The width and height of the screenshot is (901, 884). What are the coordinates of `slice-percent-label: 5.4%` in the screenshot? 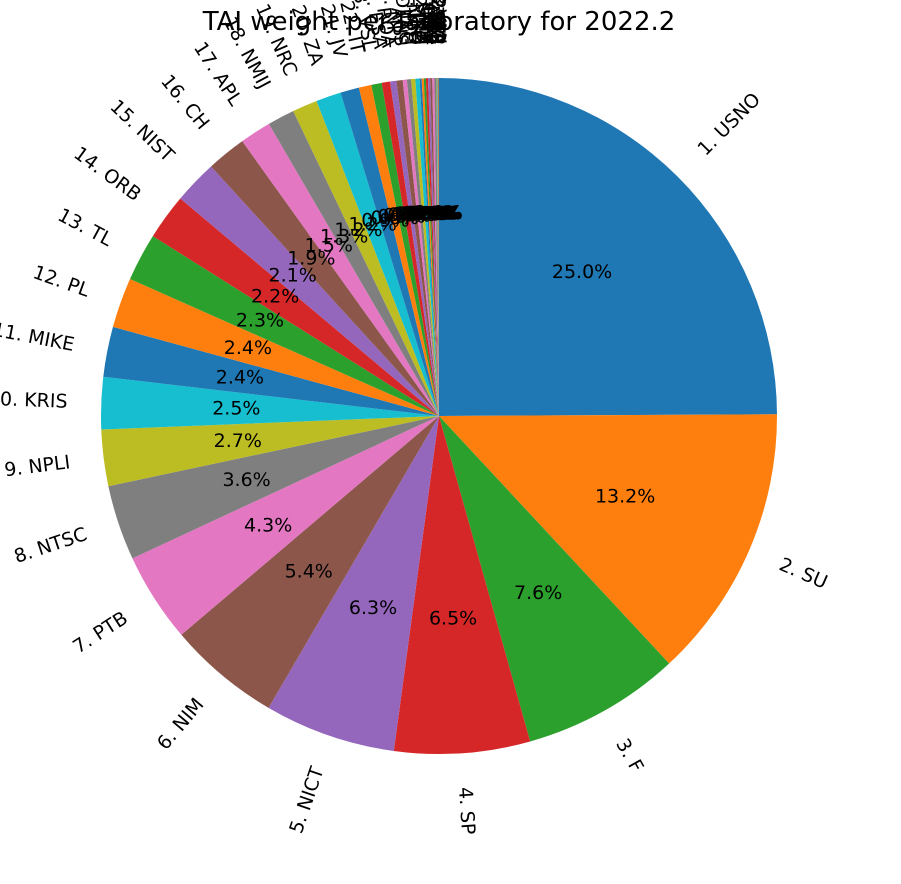 It's located at (309, 571).